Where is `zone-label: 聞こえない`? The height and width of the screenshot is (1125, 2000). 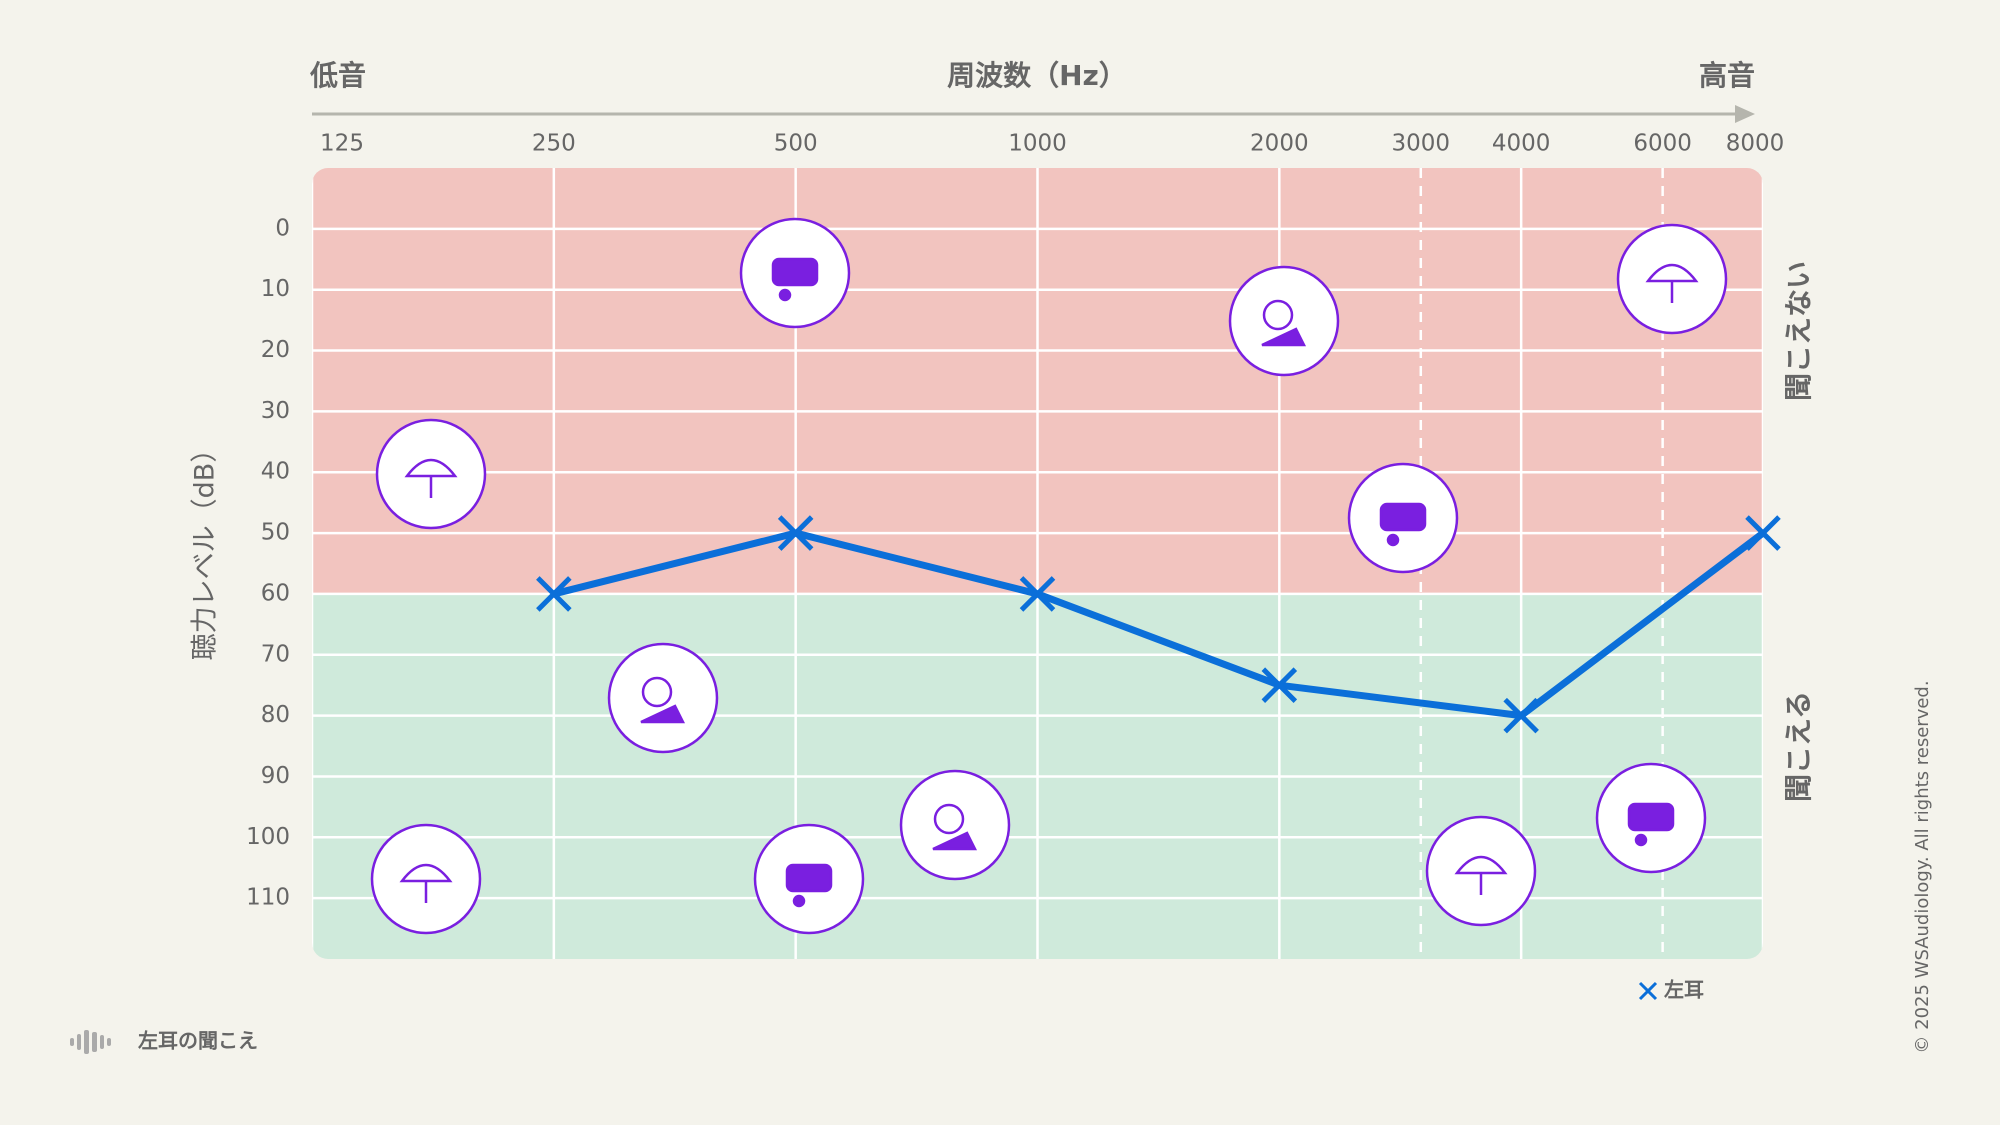 zone-label: 聞こえない is located at coordinates (1798, 331).